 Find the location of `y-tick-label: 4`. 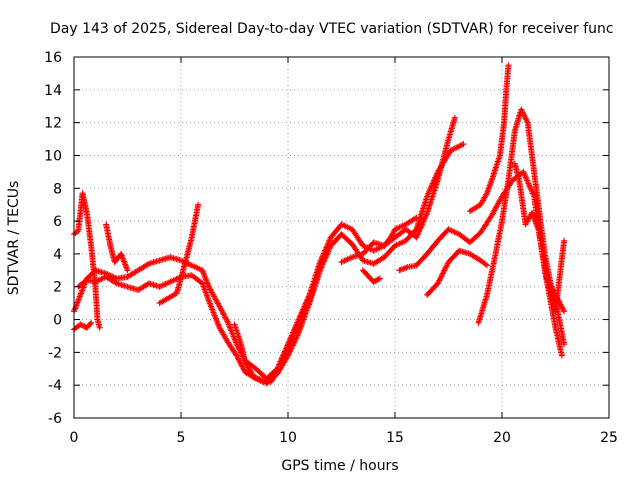

y-tick-label: 4 is located at coordinates (57, 255).